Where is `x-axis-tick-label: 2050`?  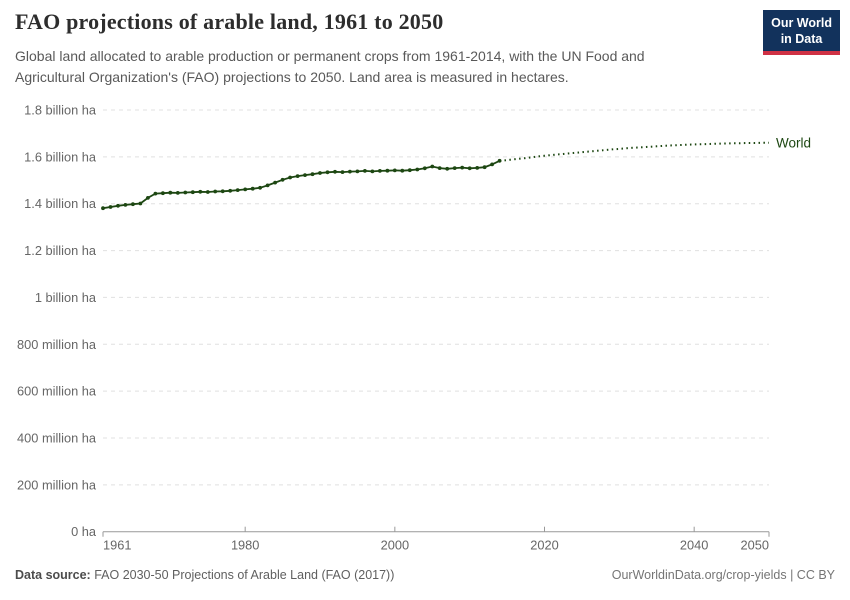 x-axis-tick-label: 2050 is located at coordinates (755, 545).